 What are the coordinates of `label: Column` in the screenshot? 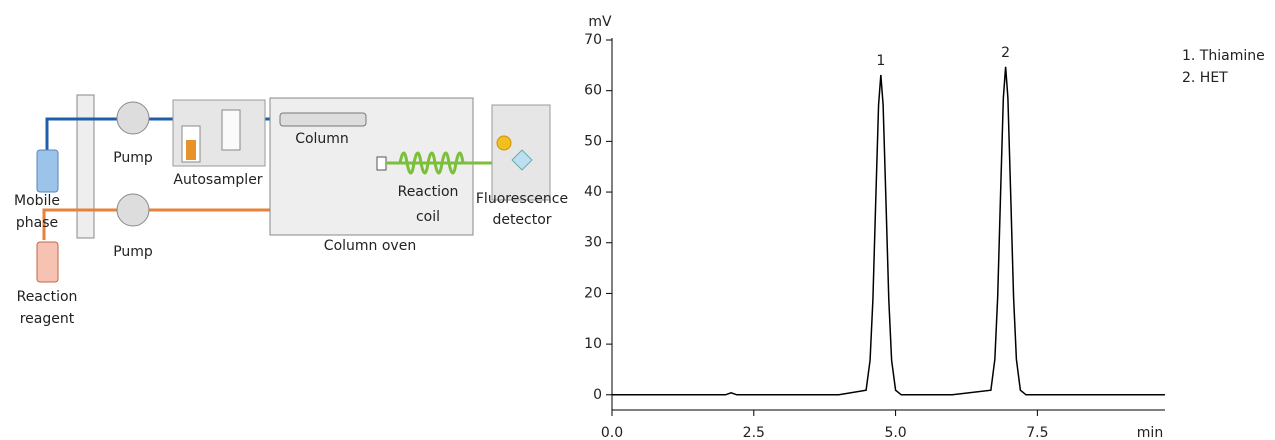 It's located at (322, 139).